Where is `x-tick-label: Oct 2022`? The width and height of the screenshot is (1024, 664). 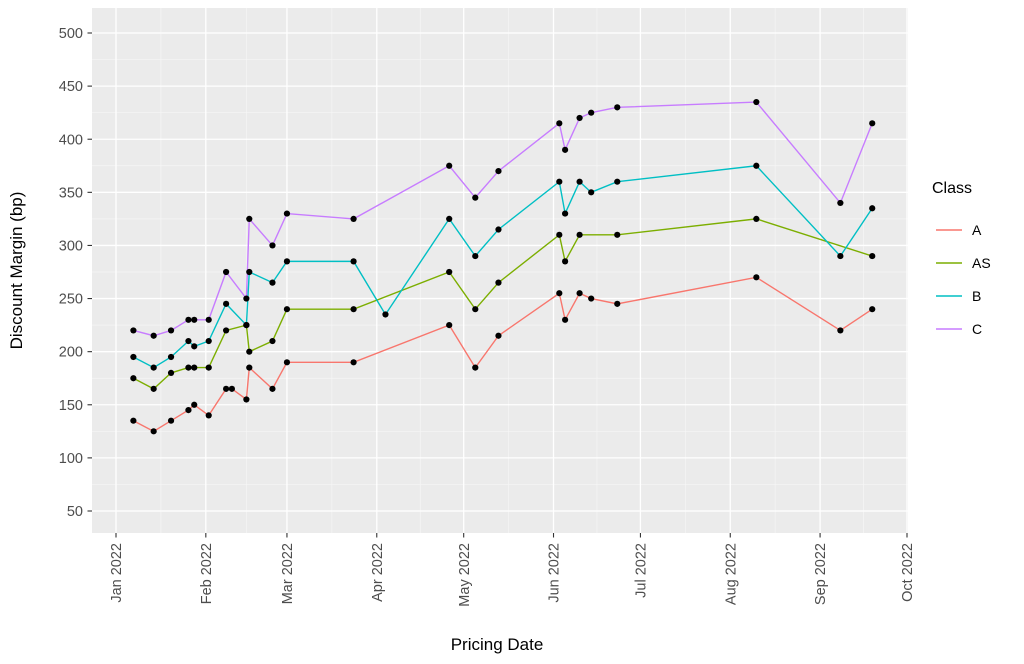
x-tick-label: Oct 2022 is located at coordinates (908, 572).